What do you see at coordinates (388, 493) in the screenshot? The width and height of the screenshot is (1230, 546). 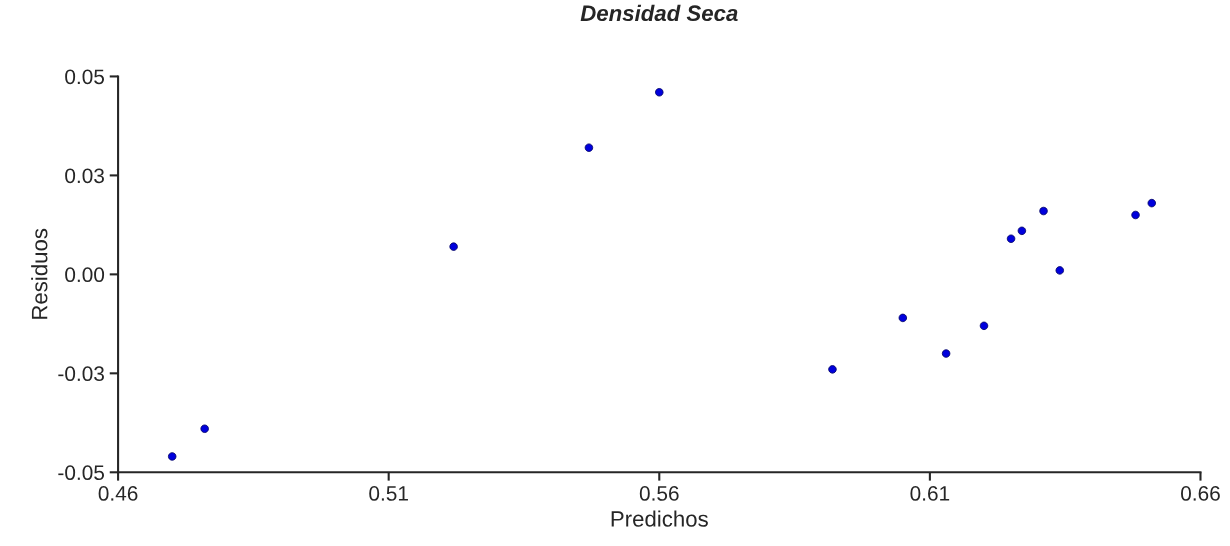 I see `x-tick-label: 0.51` at bounding box center [388, 493].